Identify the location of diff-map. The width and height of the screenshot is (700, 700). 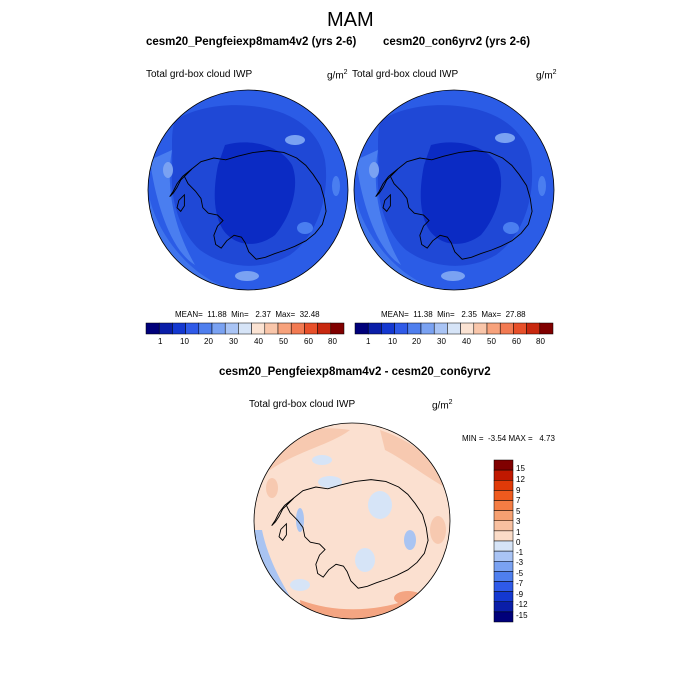
(352, 521).